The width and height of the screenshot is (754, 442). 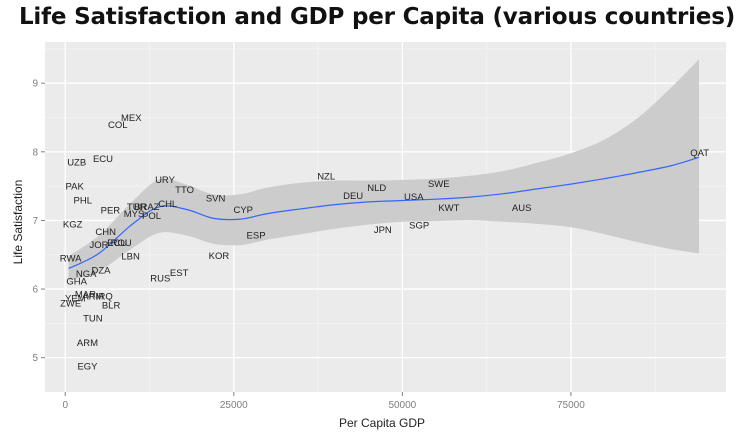 What do you see at coordinates (111, 305) in the screenshot?
I see `point-label-blr: BLR` at bounding box center [111, 305].